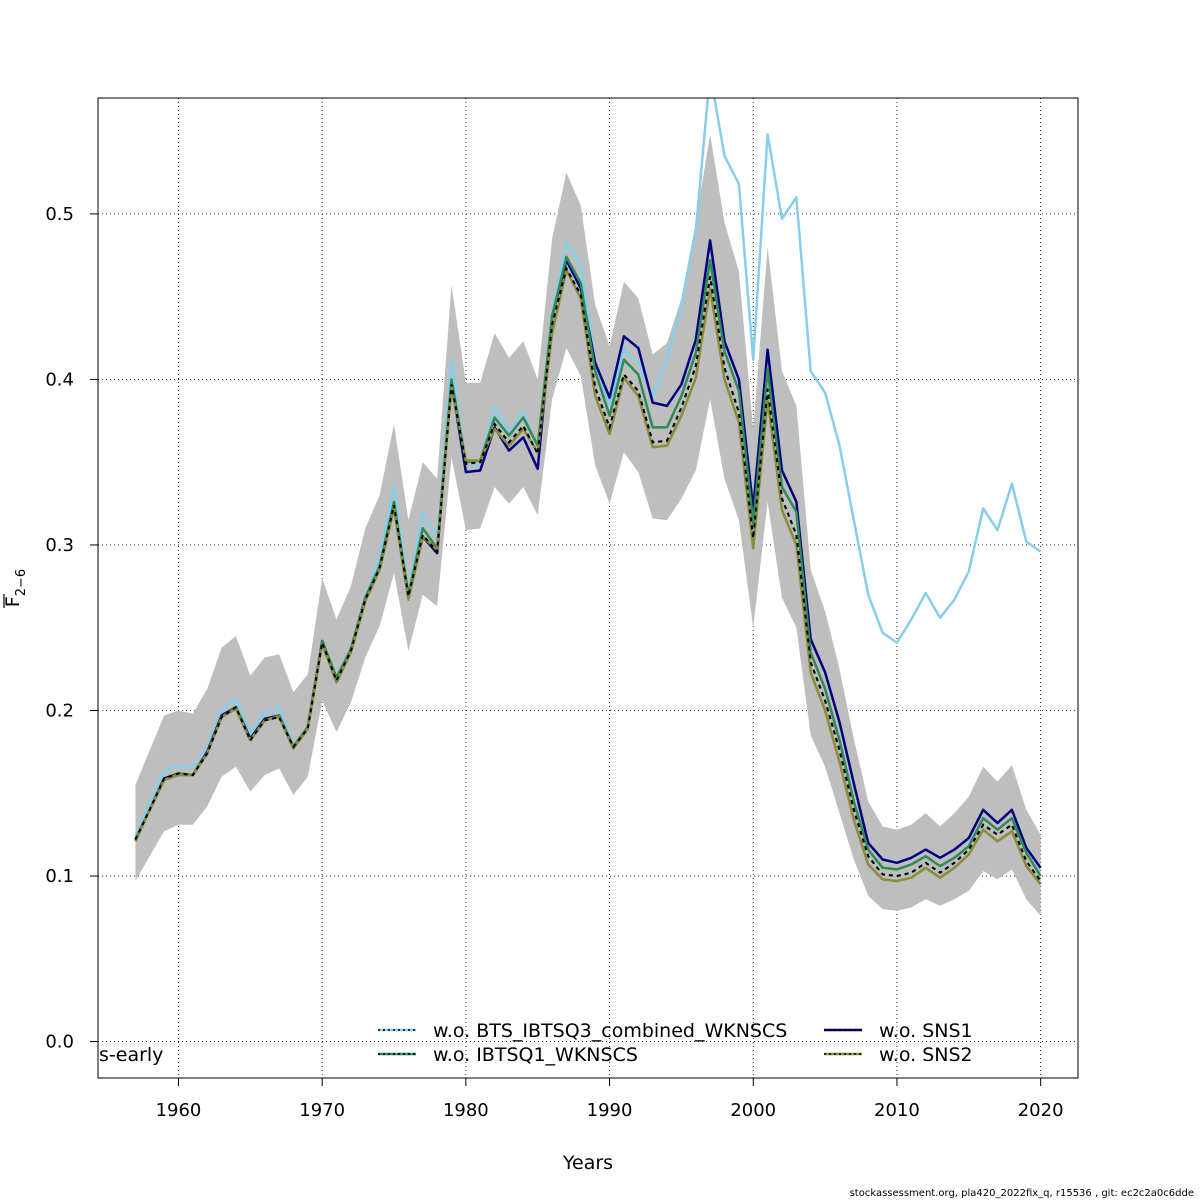  What do you see at coordinates (322, 1110) in the screenshot?
I see `x-tick-label: 1970` at bounding box center [322, 1110].